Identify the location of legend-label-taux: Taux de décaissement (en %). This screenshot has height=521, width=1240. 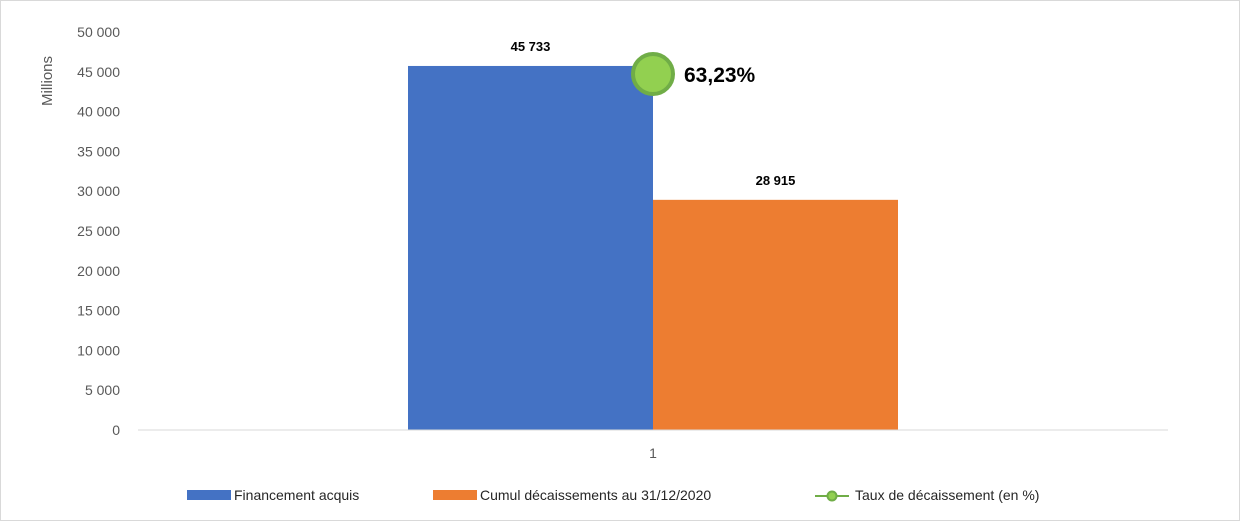
(947, 495).